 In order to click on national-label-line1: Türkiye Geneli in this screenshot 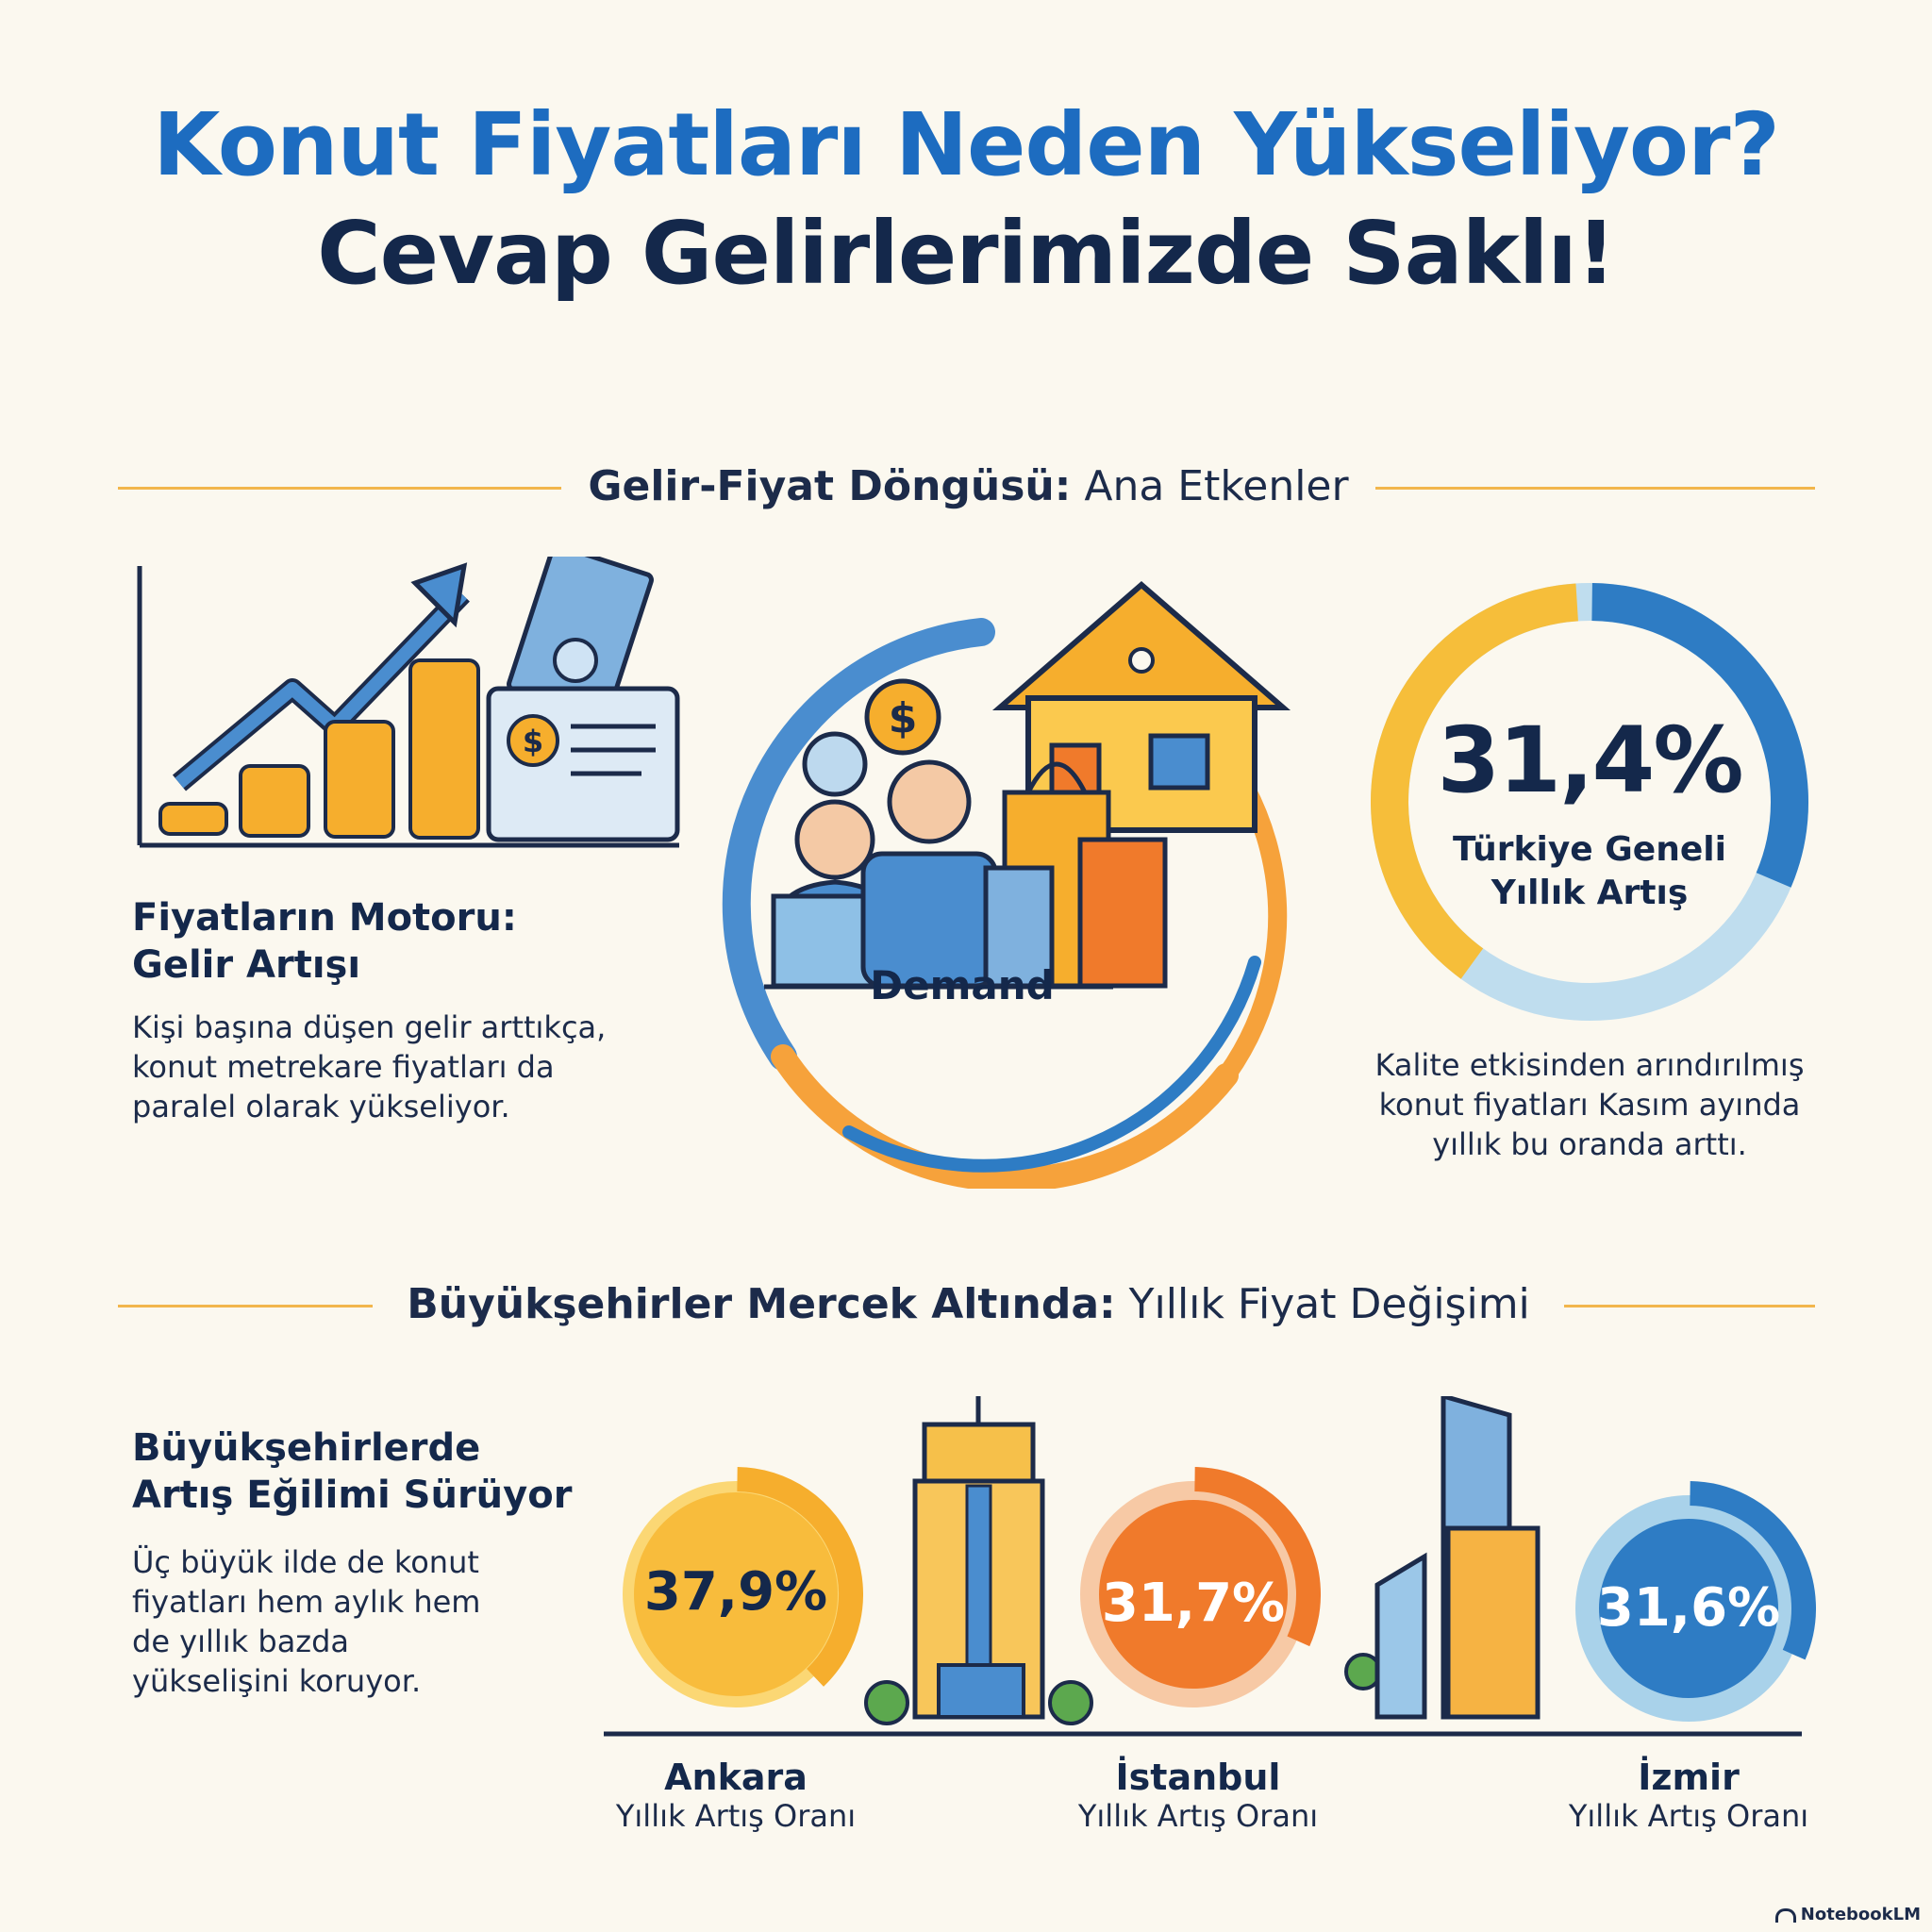, I will do `click(1589, 850)`.